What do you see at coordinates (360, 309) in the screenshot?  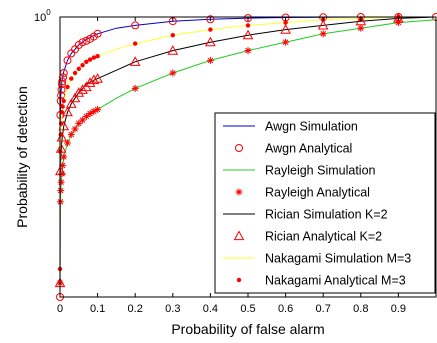 I see `x-tick-label: 0.8` at bounding box center [360, 309].